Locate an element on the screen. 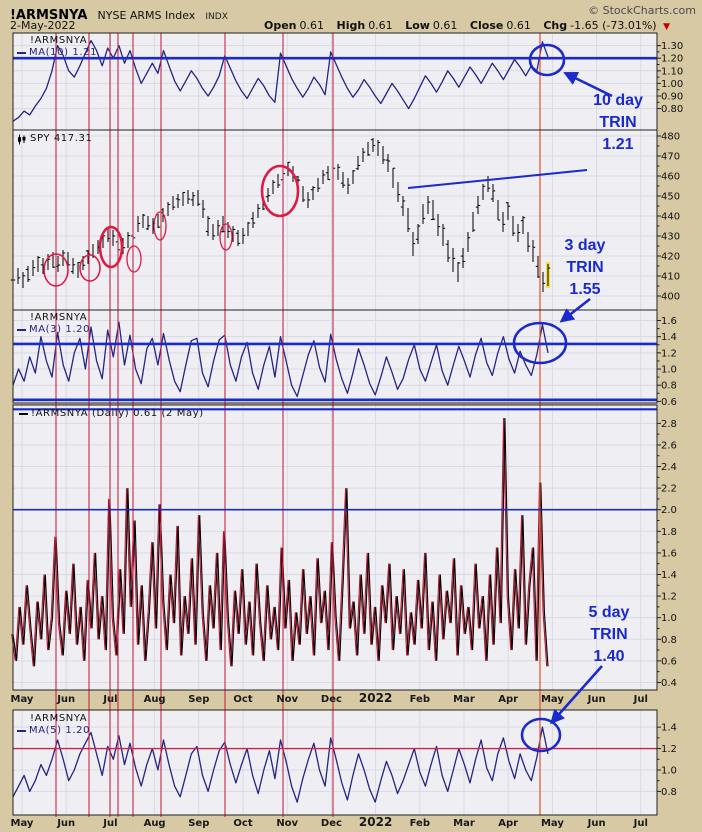 This screenshot has height=832, width=702. low-label: Low is located at coordinates (417, 25).